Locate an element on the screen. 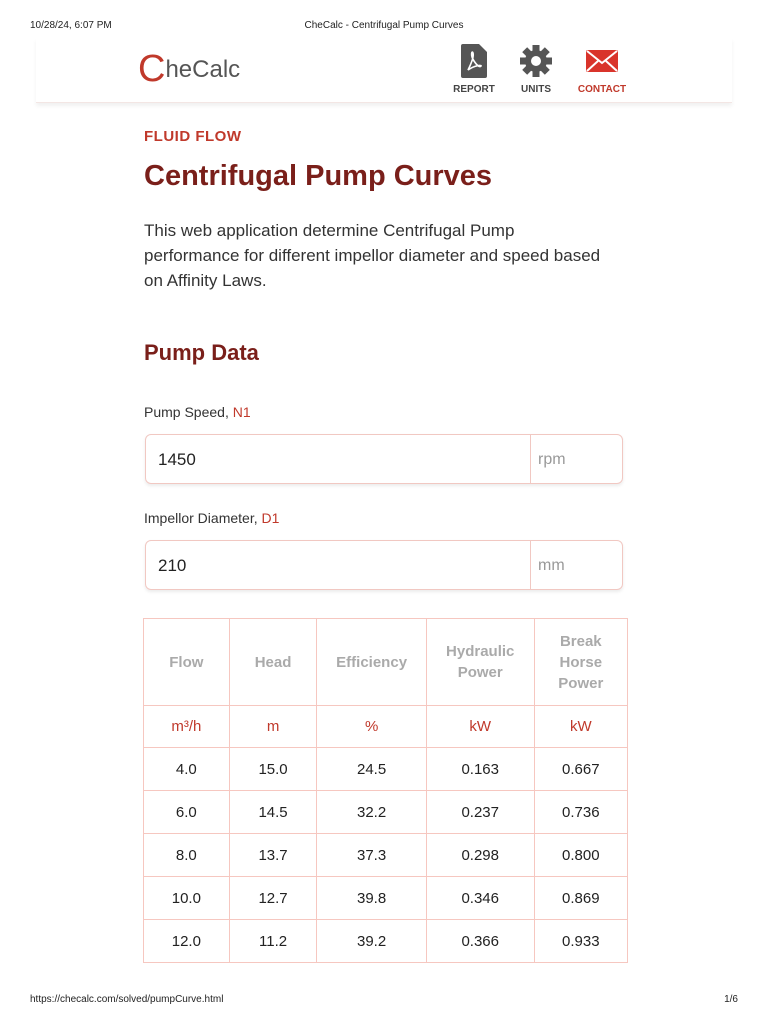 Image resolution: width=768 pixels, height=1024 pixels. section-title: Pump Data is located at coordinates (201, 352).